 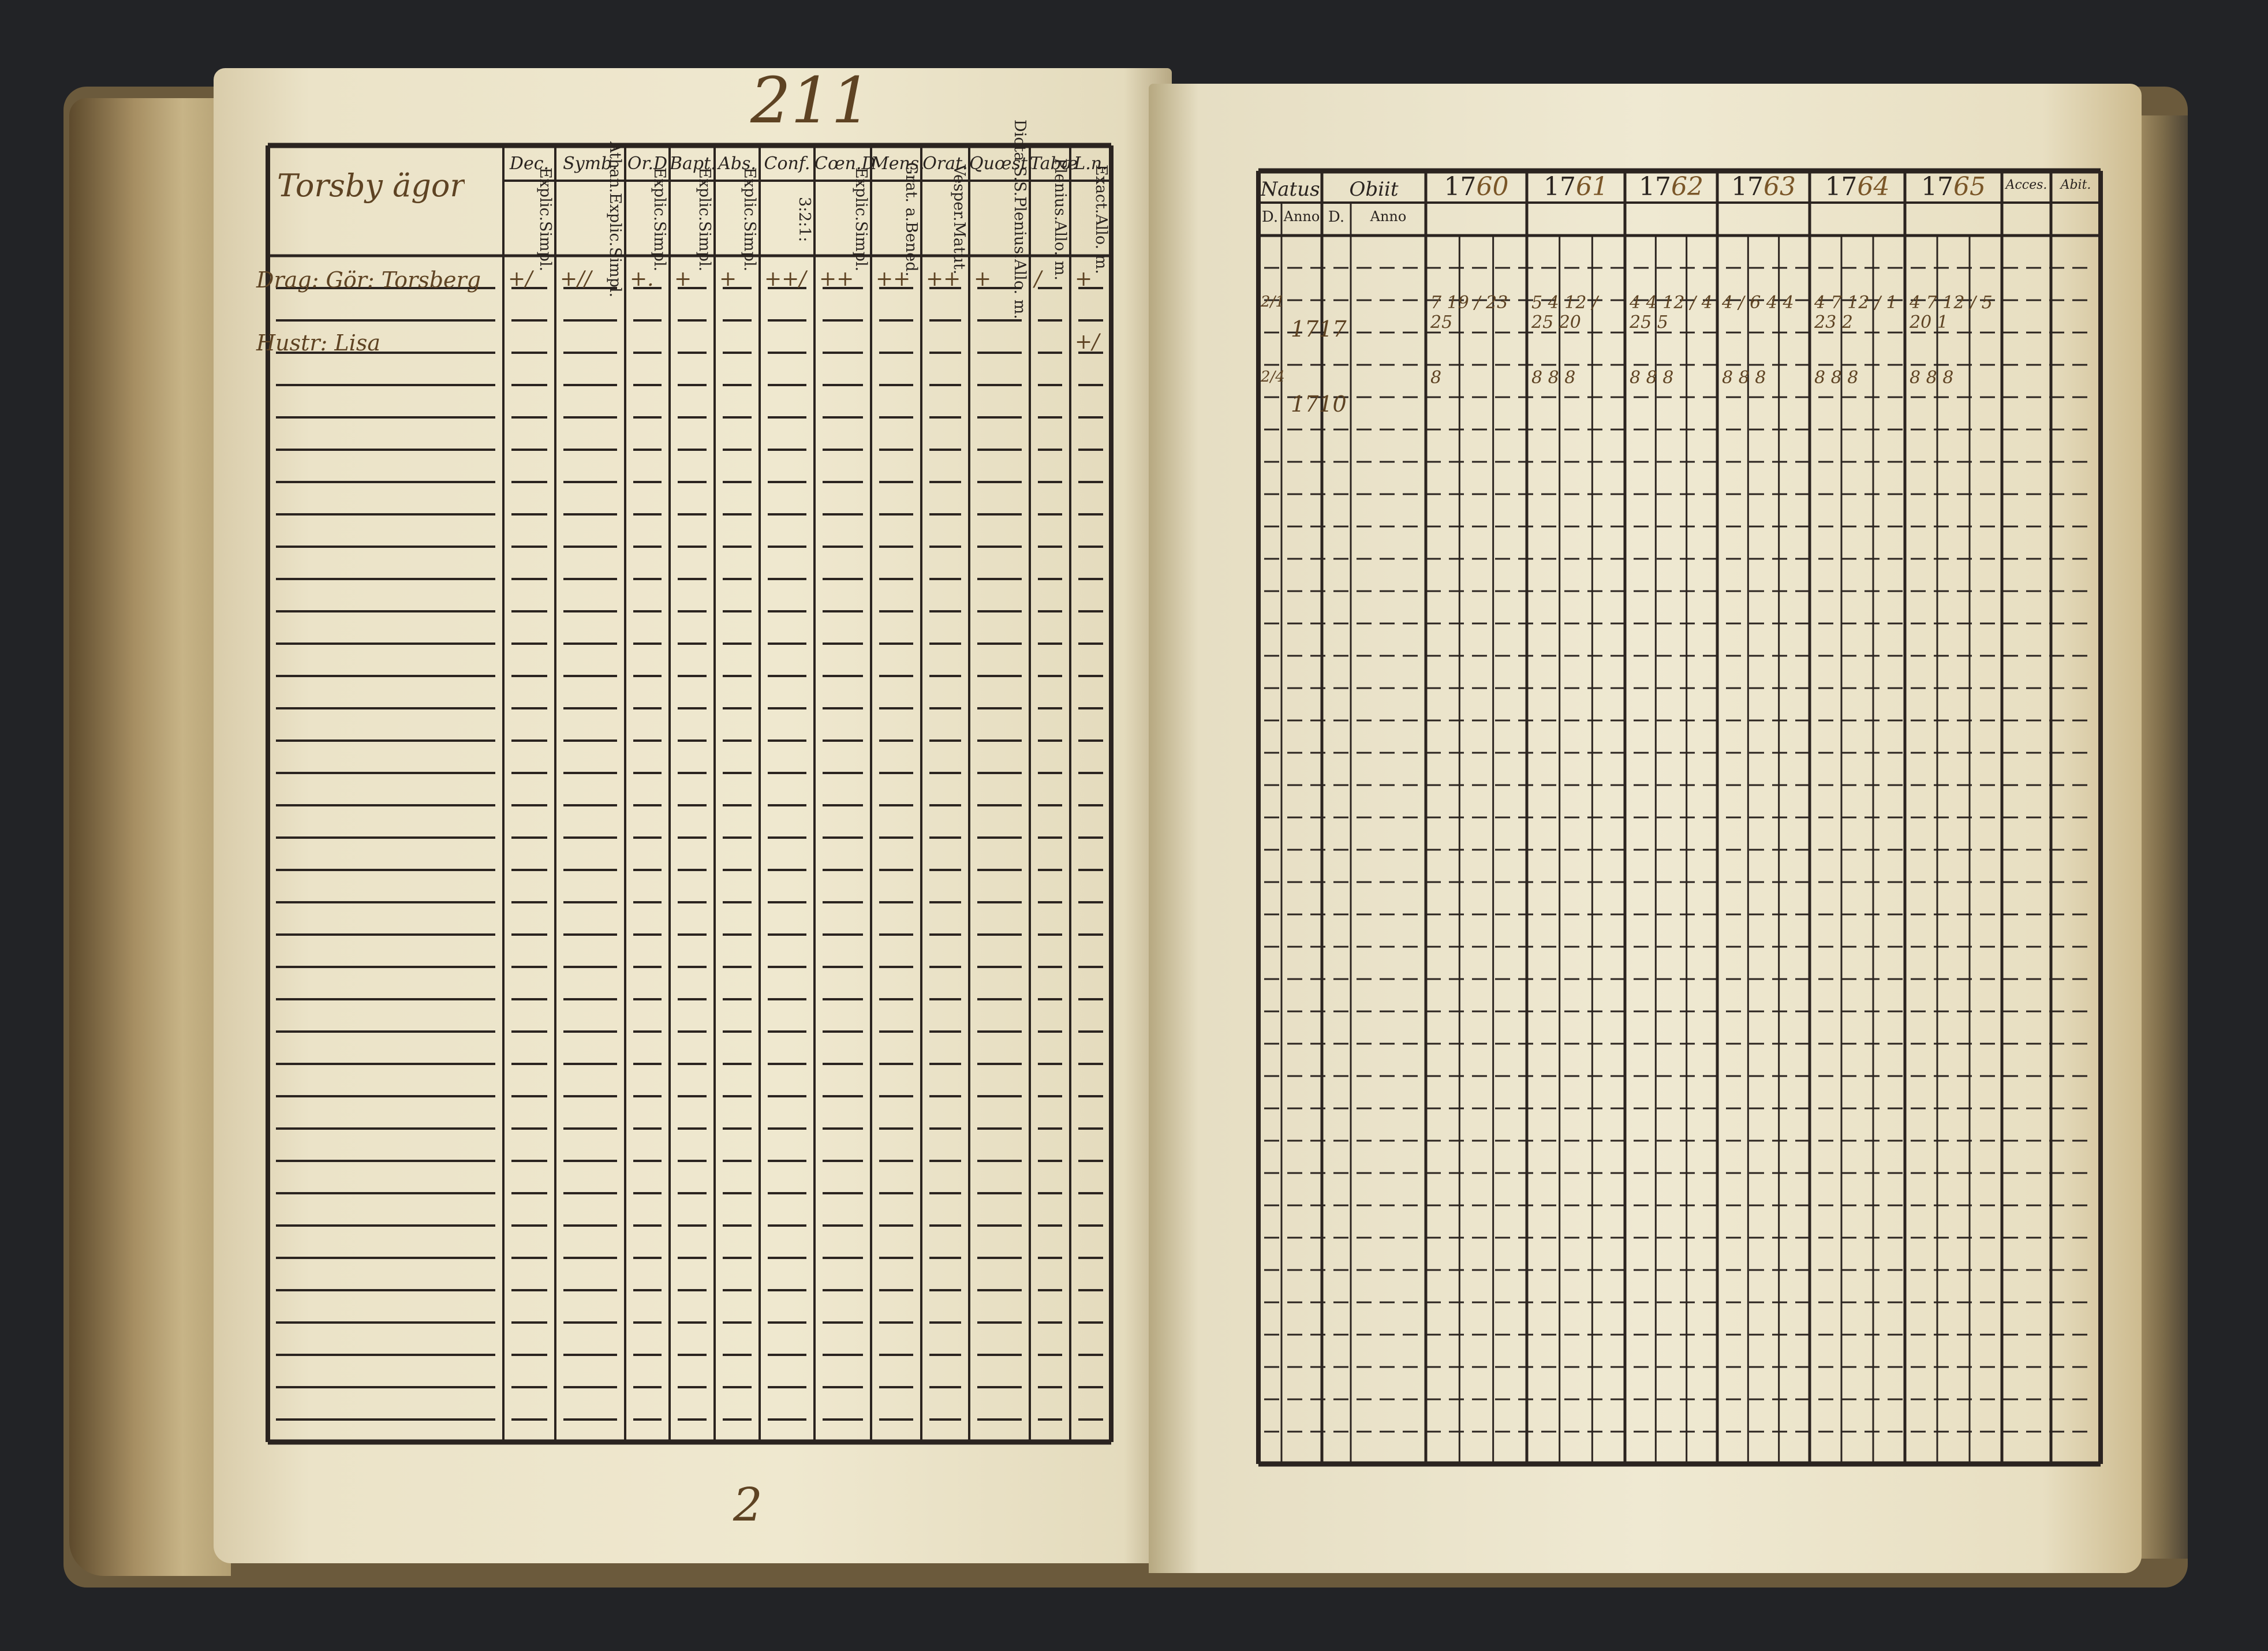 What do you see at coordinates (737, 164) in the screenshot?
I see `column-header: Abs.` at bounding box center [737, 164].